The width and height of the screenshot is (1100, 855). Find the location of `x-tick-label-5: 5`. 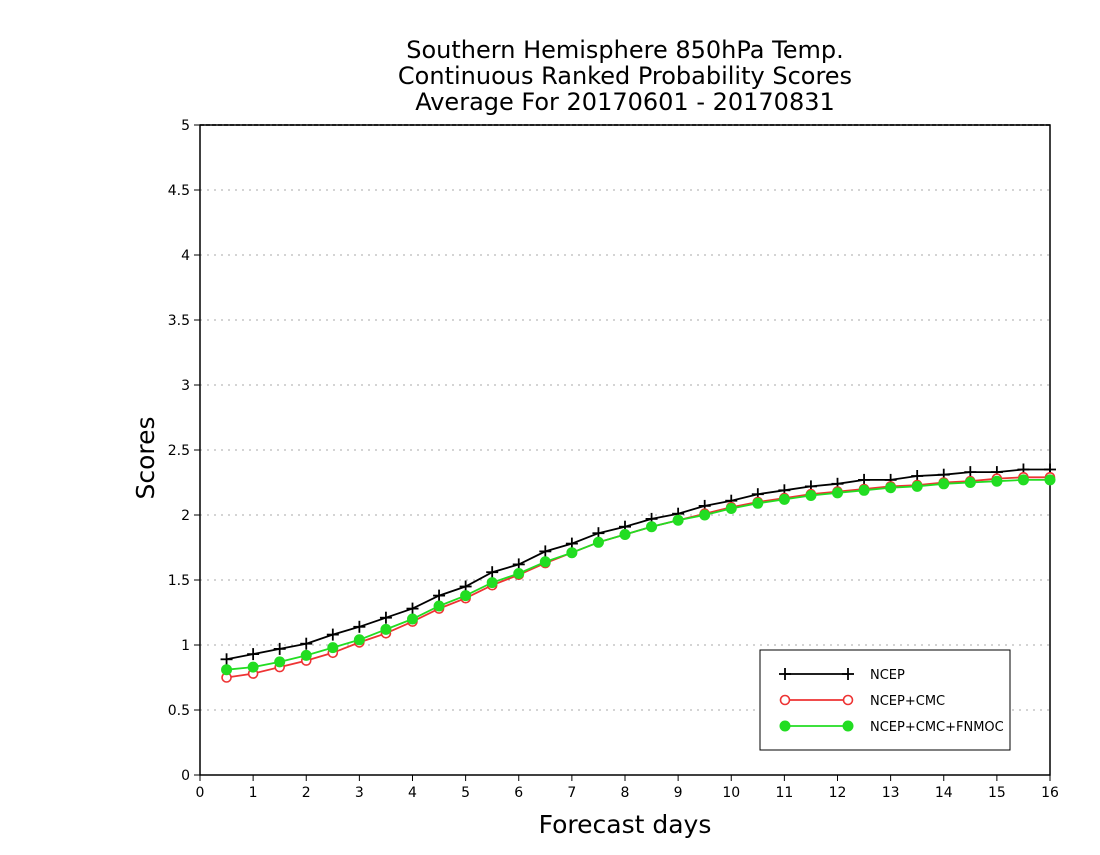

x-tick-label-5: 5 is located at coordinates (465, 793).